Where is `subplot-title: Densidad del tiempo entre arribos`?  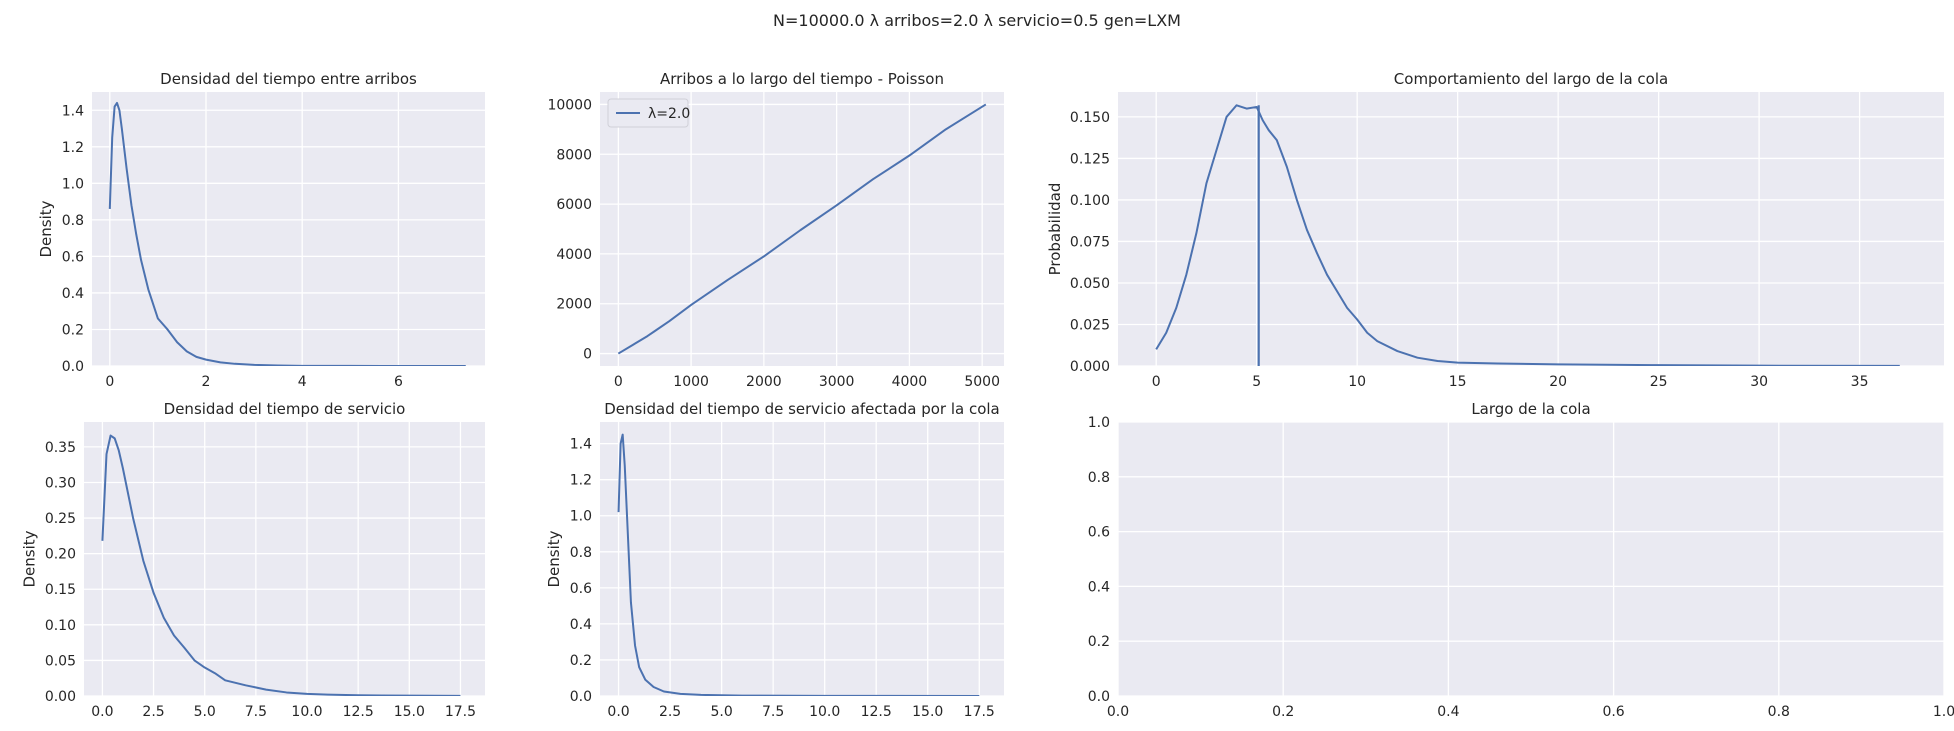 subplot-title: Densidad del tiempo entre arribos is located at coordinates (288, 79).